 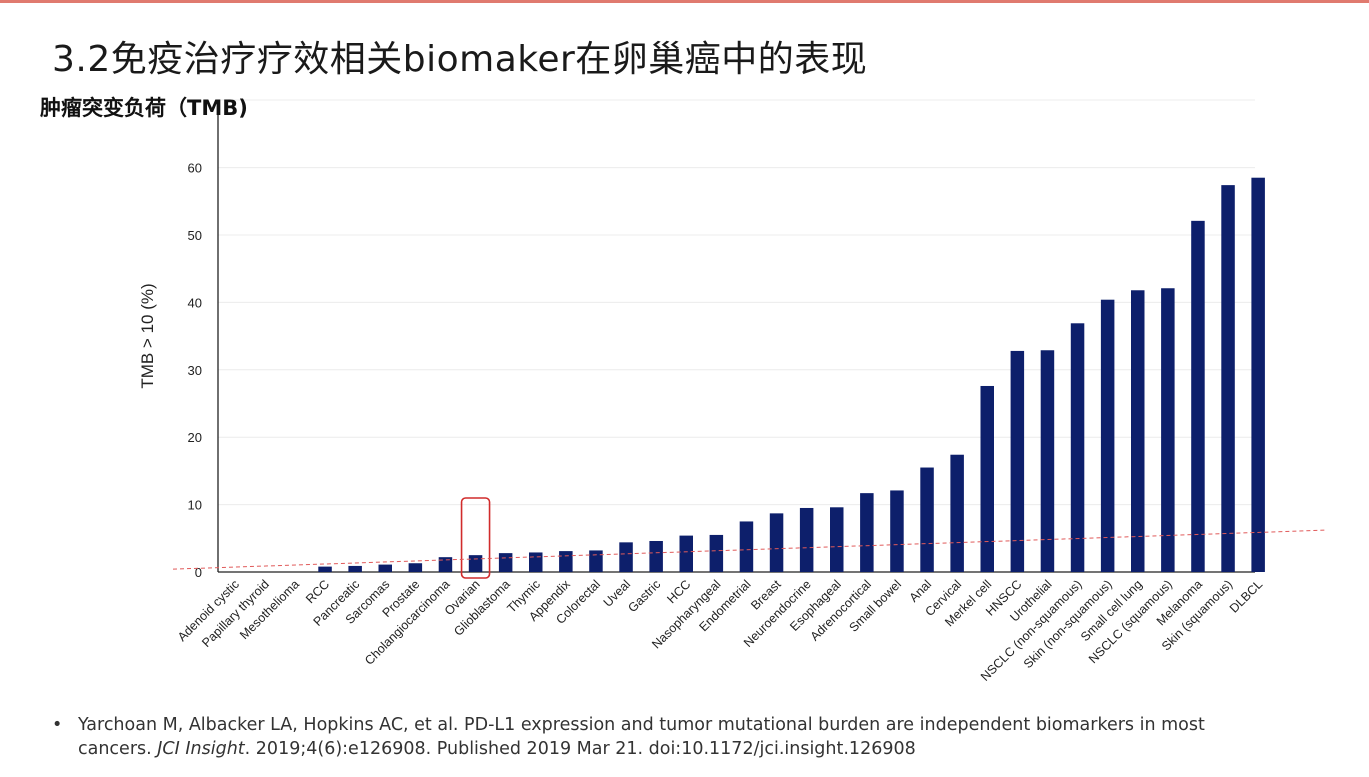 I want to click on chart-heading: 肿瘤突变负荷（TMB), so click(x=144, y=108).